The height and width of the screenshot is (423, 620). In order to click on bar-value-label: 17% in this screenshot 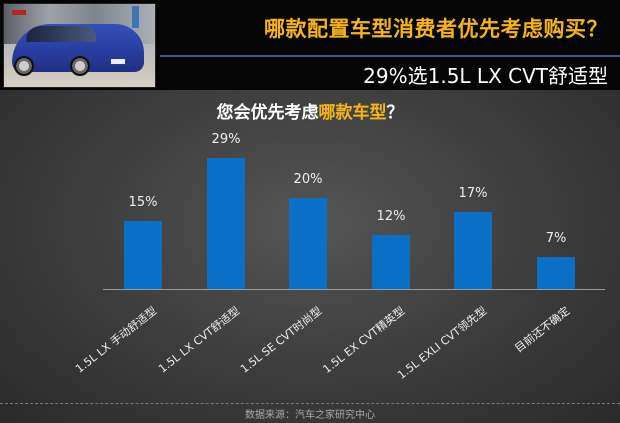, I will do `click(473, 193)`.